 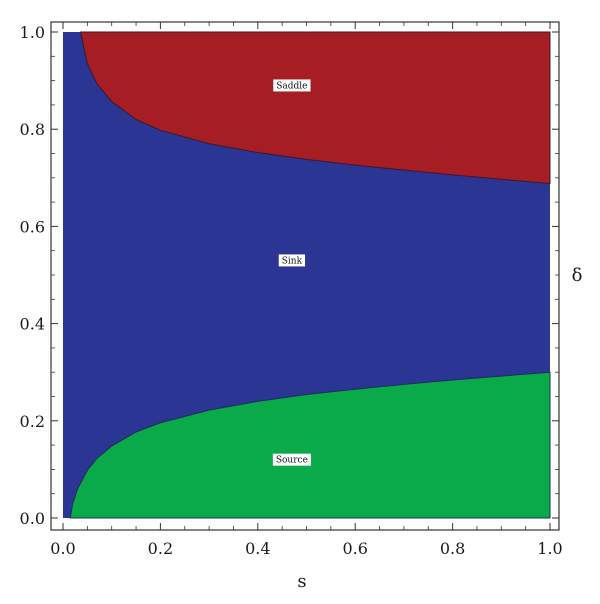 I want to click on sink-label: Sink, so click(x=292, y=260).